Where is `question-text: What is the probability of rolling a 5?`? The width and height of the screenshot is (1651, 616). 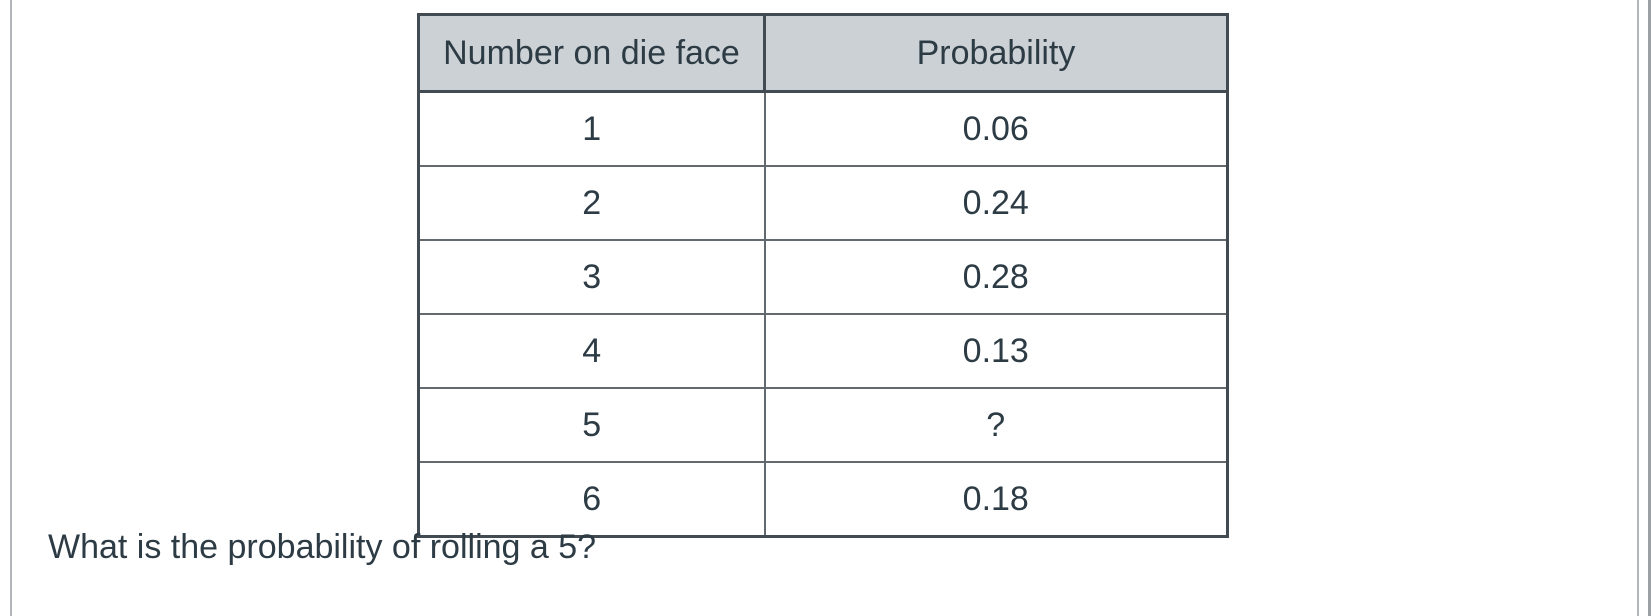
question-text: What is the probability of rolling a 5? is located at coordinates (322, 547).